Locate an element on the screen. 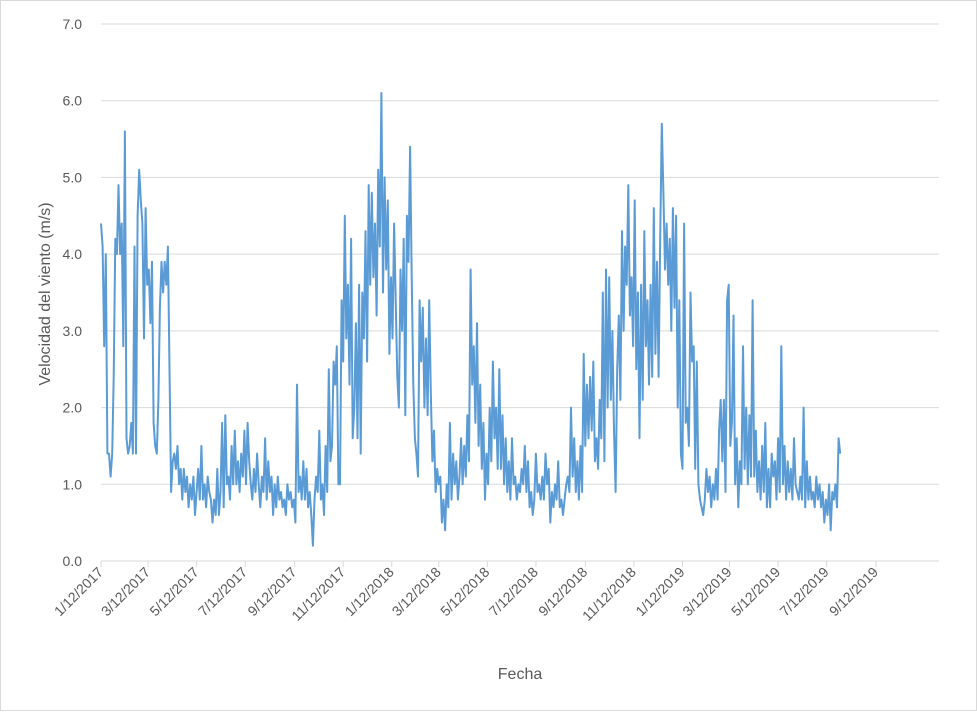 This screenshot has height=712, width=977. x-tick-label: 5/12/2019 is located at coordinates (756, 592).